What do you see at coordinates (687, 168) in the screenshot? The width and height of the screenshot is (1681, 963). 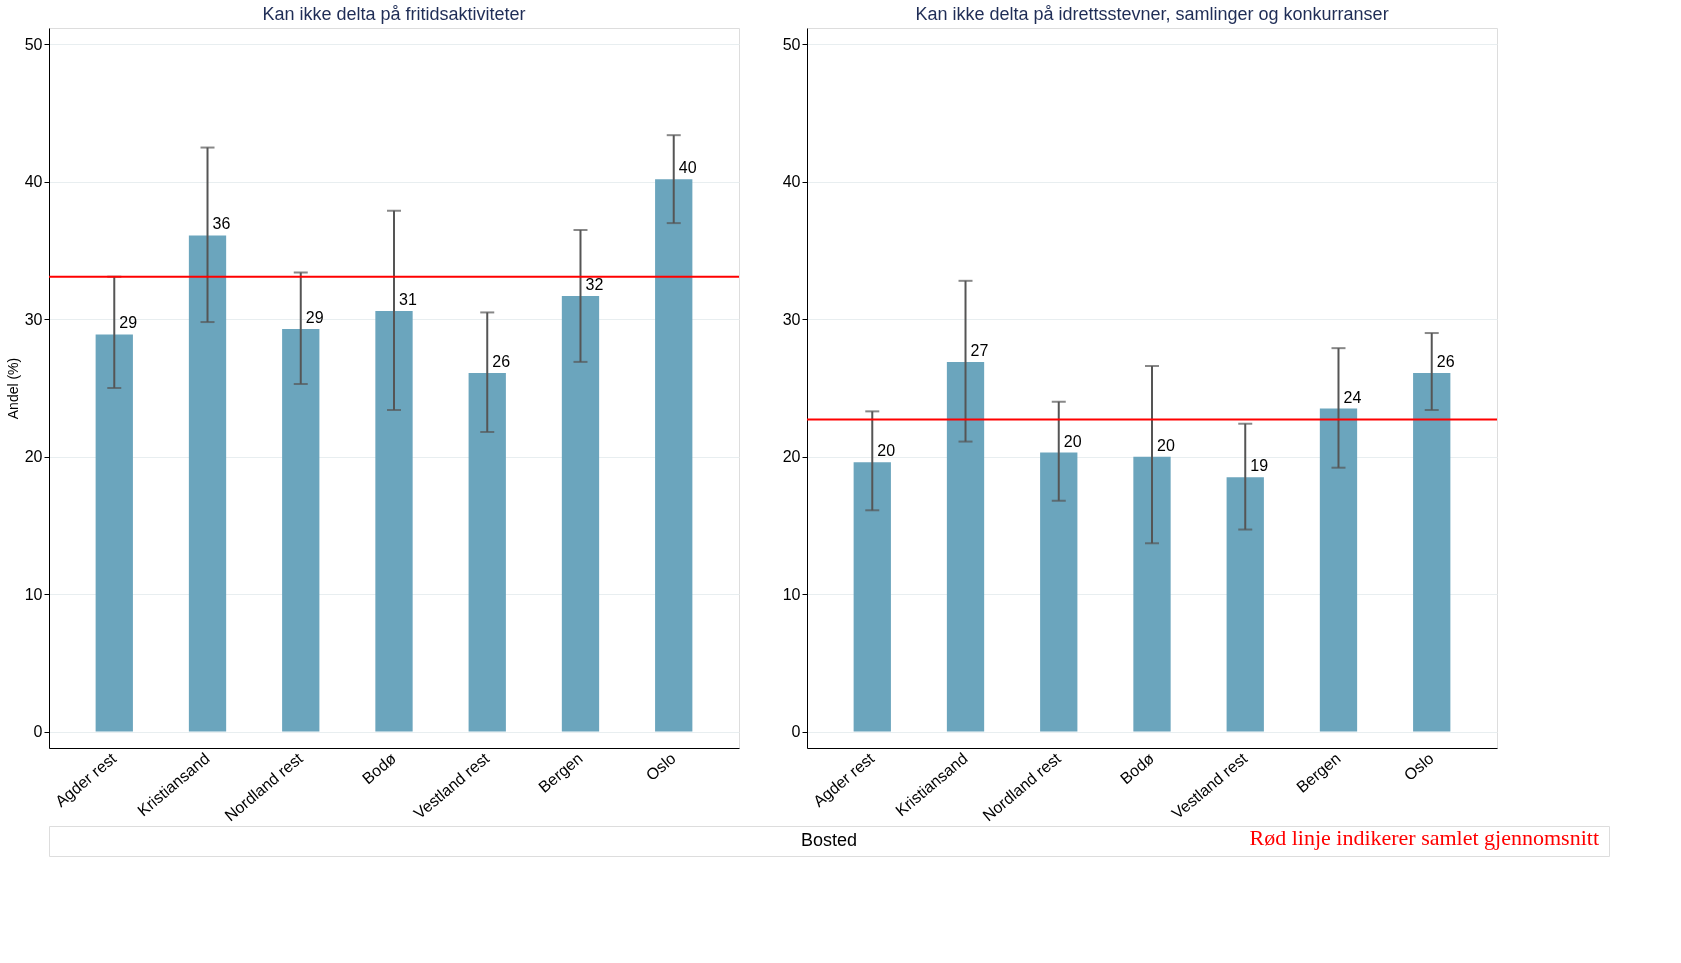 I see `data-label: 40` at bounding box center [687, 168].